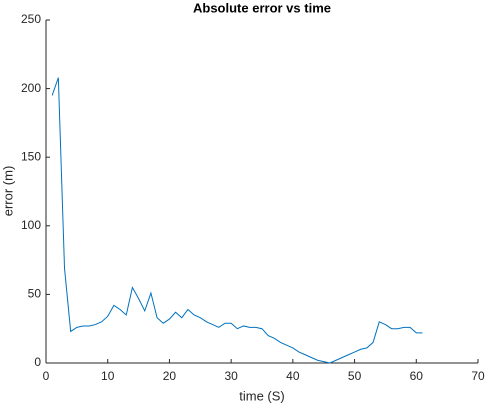 This screenshot has height=404, width=494. I want to click on x-tick-label: 30, so click(231, 376).